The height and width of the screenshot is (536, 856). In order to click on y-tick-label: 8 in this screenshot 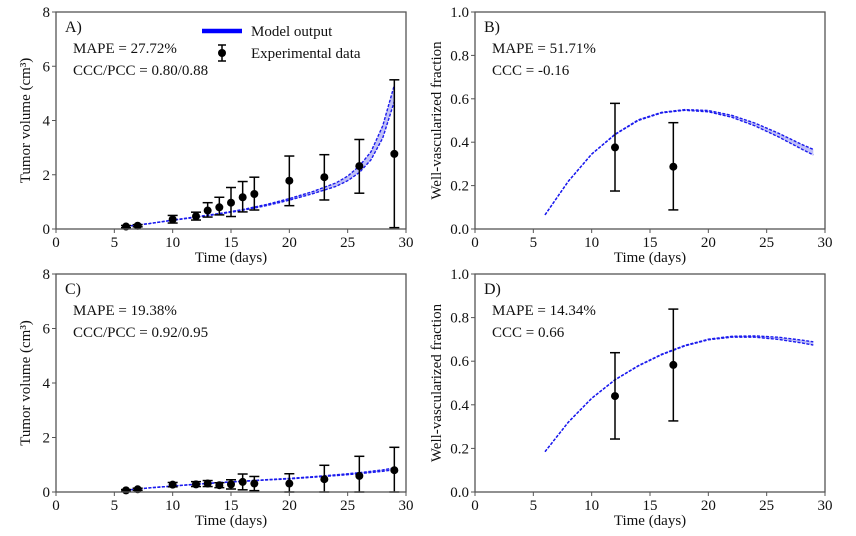, I will do `click(47, 13)`.